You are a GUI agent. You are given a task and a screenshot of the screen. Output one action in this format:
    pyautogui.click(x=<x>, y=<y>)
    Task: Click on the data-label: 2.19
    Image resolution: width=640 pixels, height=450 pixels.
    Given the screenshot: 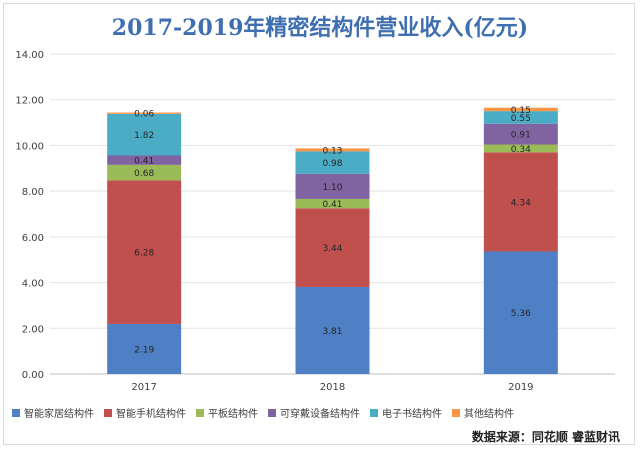 What is the action you would take?
    pyautogui.click(x=144, y=350)
    